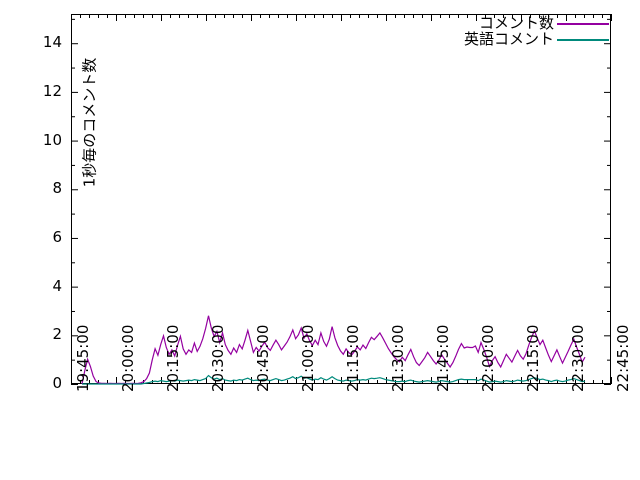 This screenshot has height=480, width=640. What do you see at coordinates (578, 358) in the screenshot?
I see `x-tick-label: 22:30:00` at bounding box center [578, 358].